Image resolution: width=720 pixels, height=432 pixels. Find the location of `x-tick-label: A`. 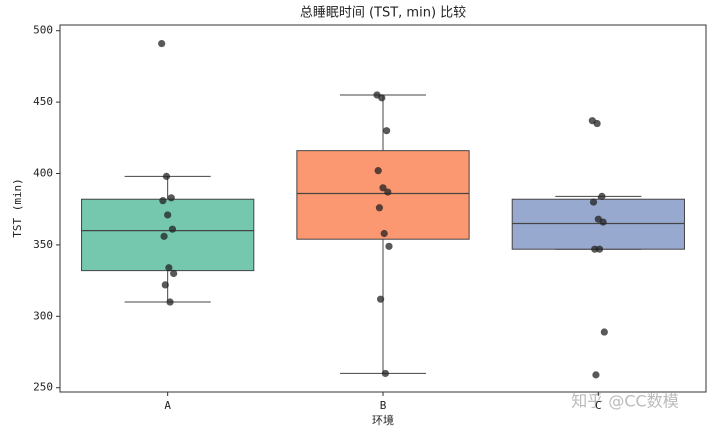

x-tick-label: A is located at coordinates (167, 405).